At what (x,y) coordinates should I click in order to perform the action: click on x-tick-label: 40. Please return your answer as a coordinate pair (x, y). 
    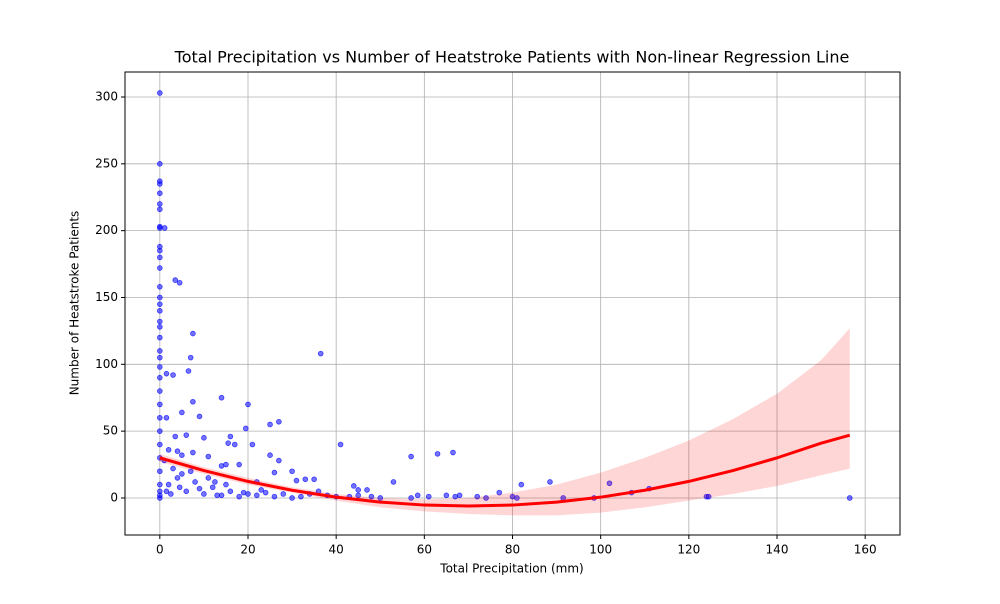
    Looking at the image, I should click on (336, 550).